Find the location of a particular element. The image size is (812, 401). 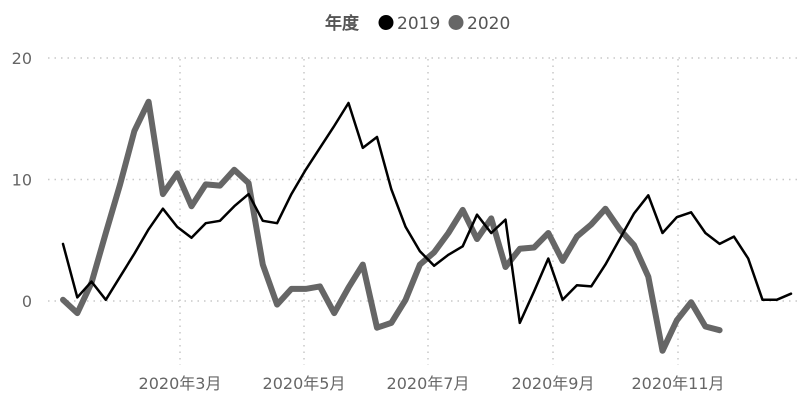

x-tick-label: 2020年11月 is located at coordinates (677, 383).